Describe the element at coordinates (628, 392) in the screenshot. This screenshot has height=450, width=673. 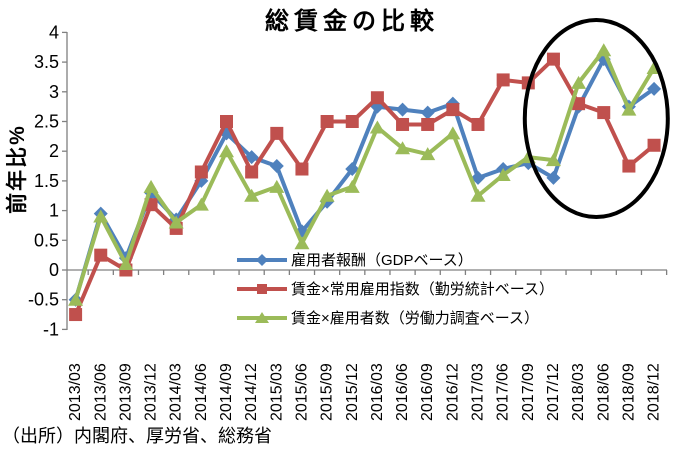
I see `x-axis-label: 2018/09` at that location.